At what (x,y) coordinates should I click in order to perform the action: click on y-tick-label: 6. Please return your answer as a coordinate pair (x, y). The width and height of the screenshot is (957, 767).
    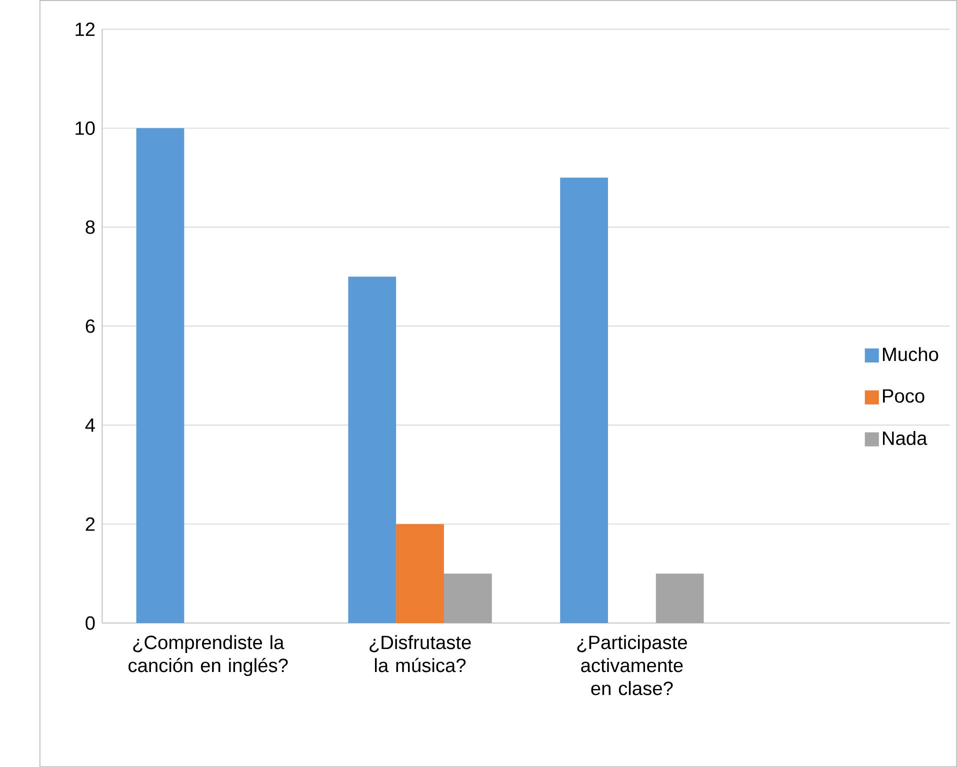
    Looking at the image, I should click on (90, 326).